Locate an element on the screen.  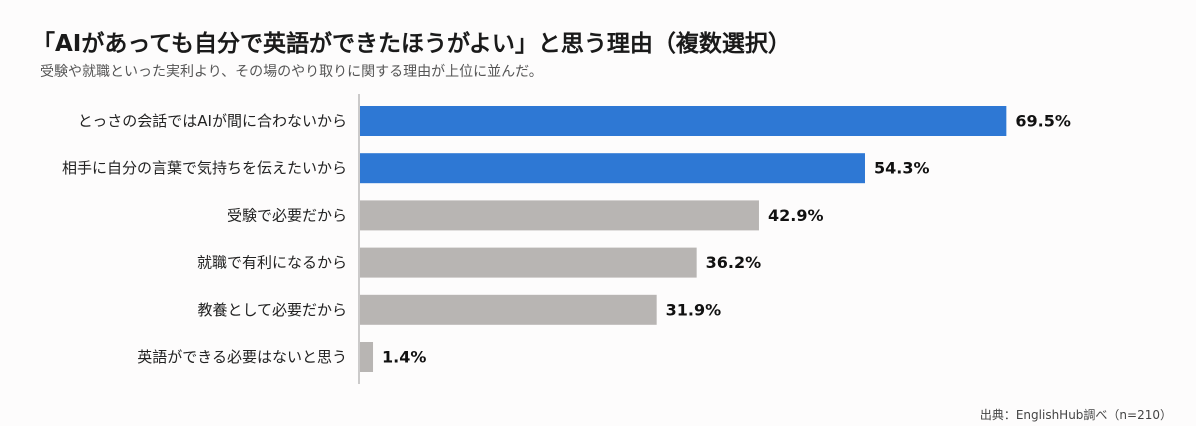
category-label-1: とっさの会話ではAIが間に合わないから is located at coordinates (212, 121).